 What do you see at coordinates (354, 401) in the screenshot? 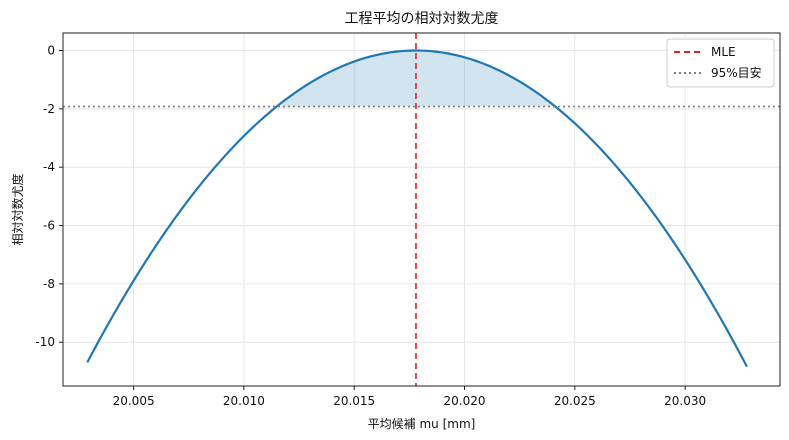
I see `x-tick-label: 20.015` at bounding box center [354, 401].